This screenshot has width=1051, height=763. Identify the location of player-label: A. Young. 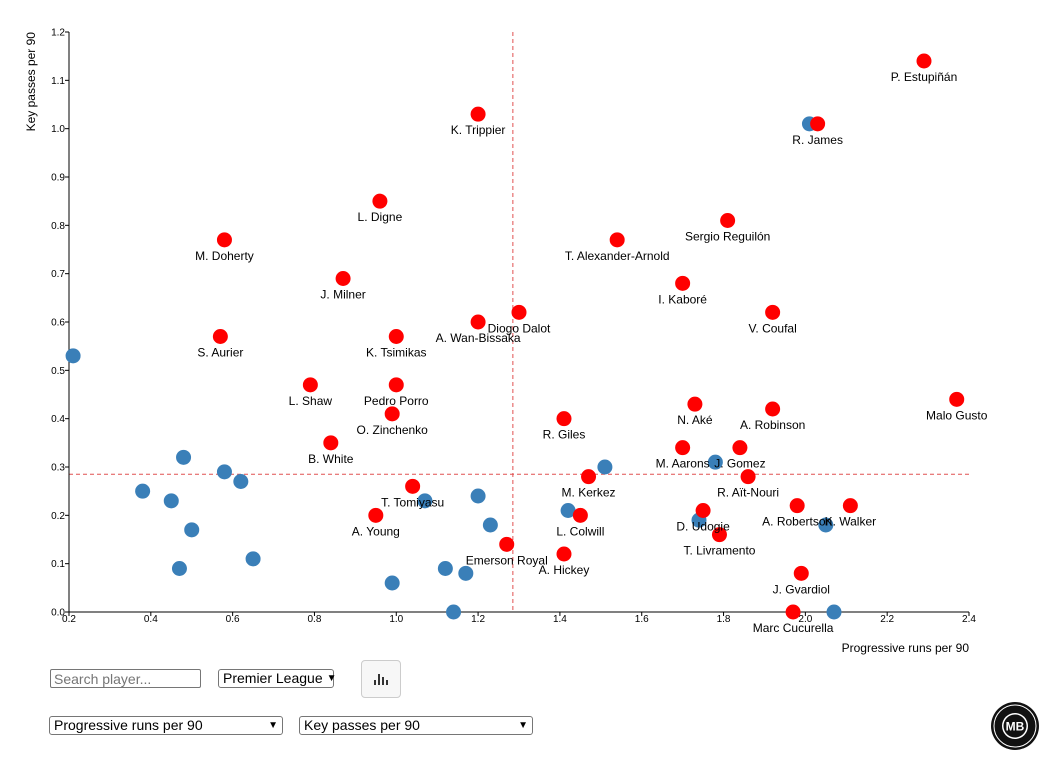
(376, 531).